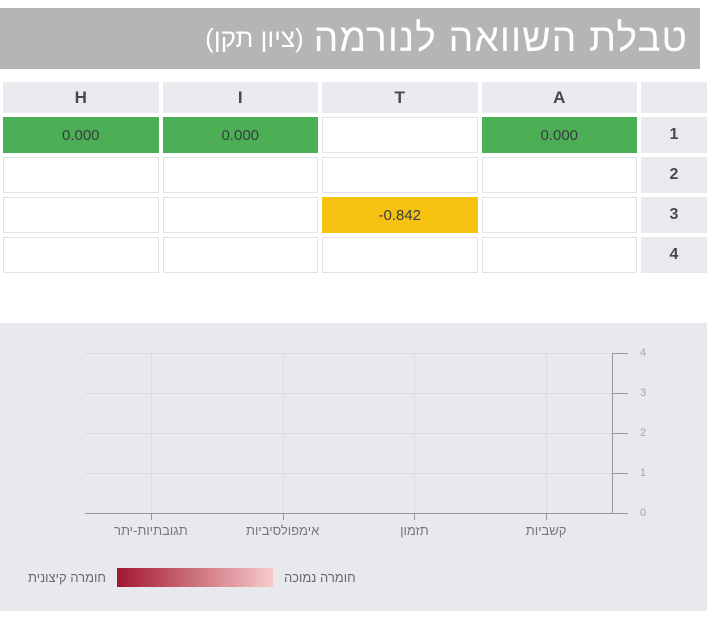 The width and height of the screenshot is (707, 634). Describe the element at coordinates (400, 97) in the screenshot. I see `column-header-t: T` at that location.